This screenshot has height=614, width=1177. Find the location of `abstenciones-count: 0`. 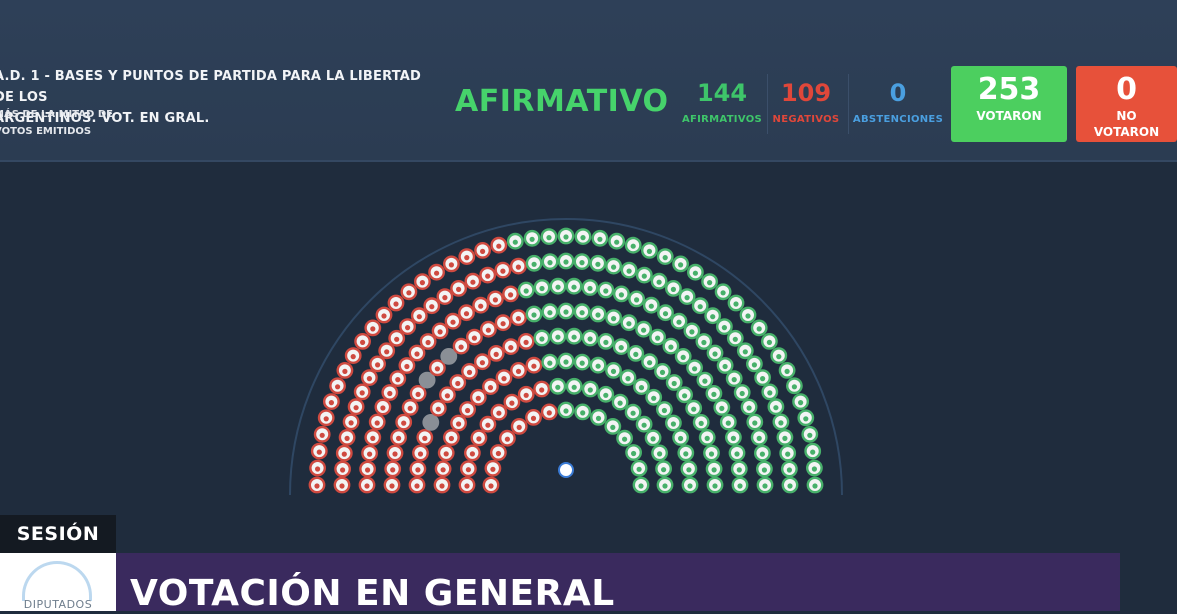

abstenciones-count: 0 is located at coordinates (898, 93).